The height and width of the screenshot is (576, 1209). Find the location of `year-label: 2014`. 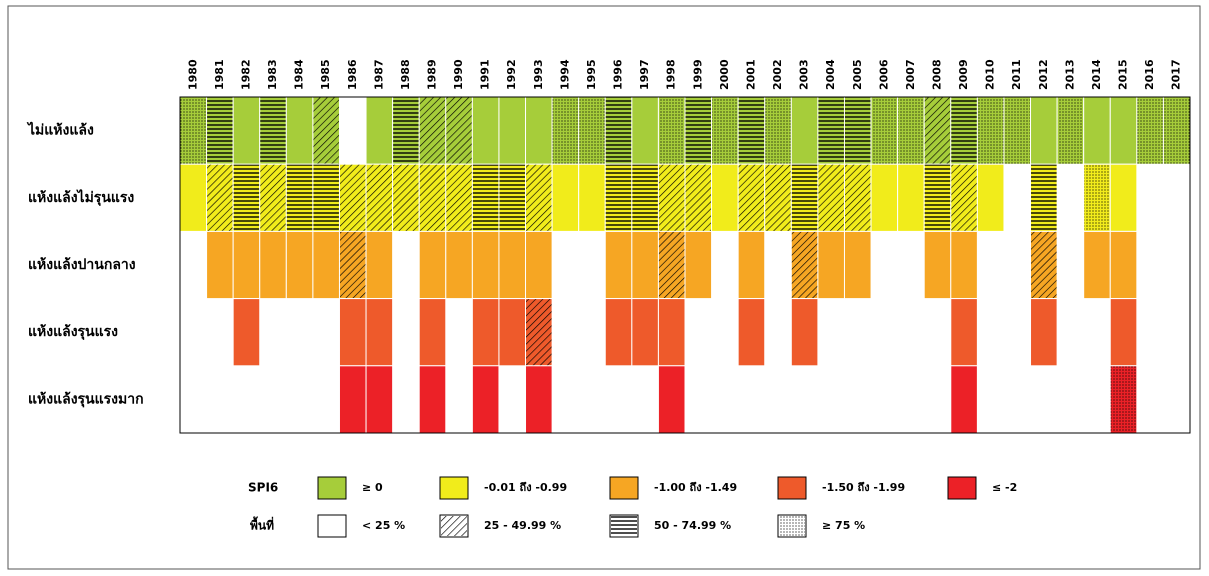

year-label: 2014 is located at coordinates (1096, 74).